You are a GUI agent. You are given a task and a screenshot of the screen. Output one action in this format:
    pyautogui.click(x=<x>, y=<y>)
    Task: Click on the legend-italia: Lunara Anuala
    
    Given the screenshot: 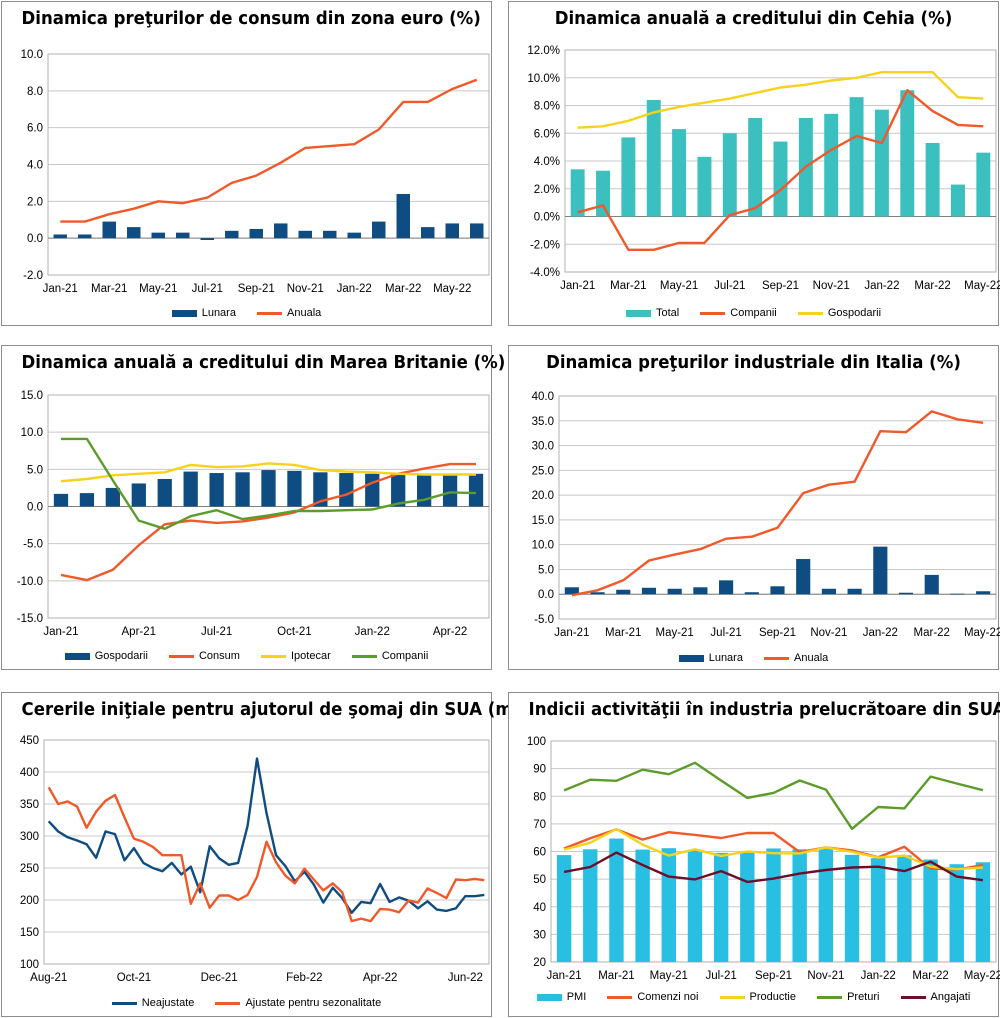 What is the action you would take?
    pyautogui.click(x=753, y=658)
    